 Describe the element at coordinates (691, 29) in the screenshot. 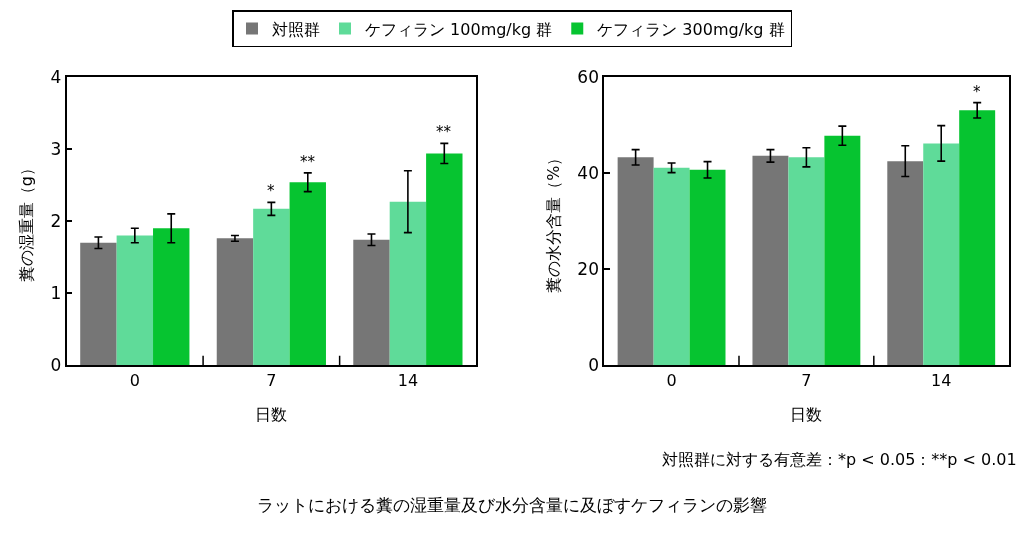

I see `legend-label: ケフィラン 300mg/kg 群` at that location.